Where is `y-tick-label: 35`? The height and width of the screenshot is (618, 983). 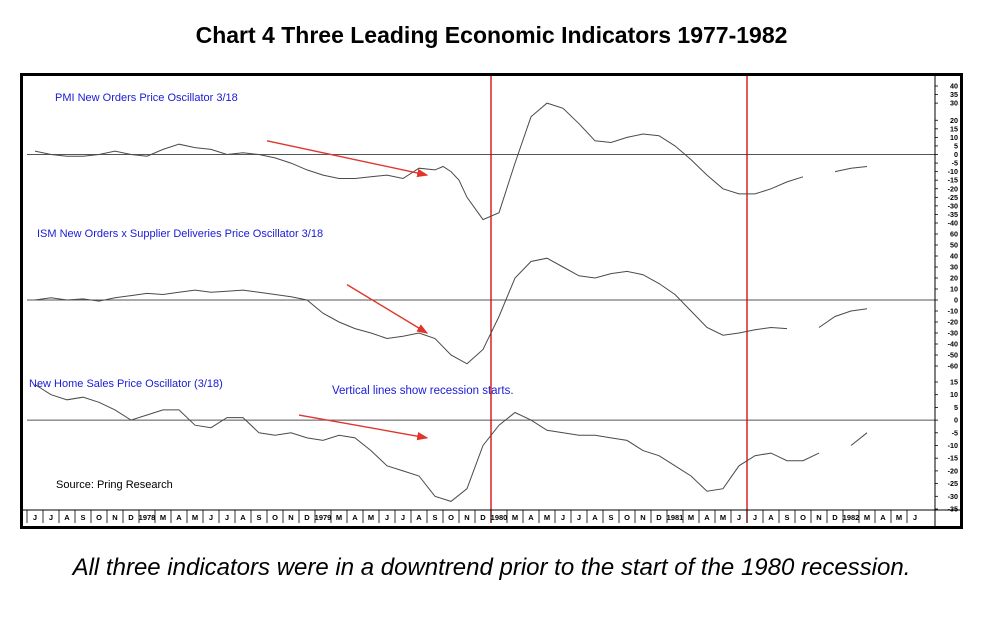
y-tick-label: 35 is located at coordinates (954, 94).